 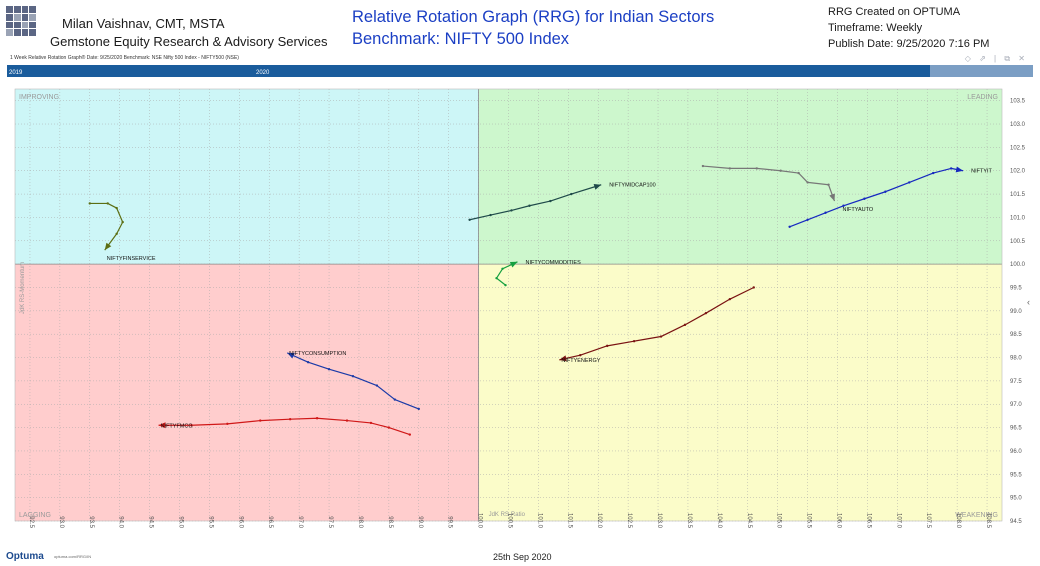 What do you see at coordinates (898, 521) in the screenshot?
I see `x-tick-label: 107.0` at bounding box center [898, 521].